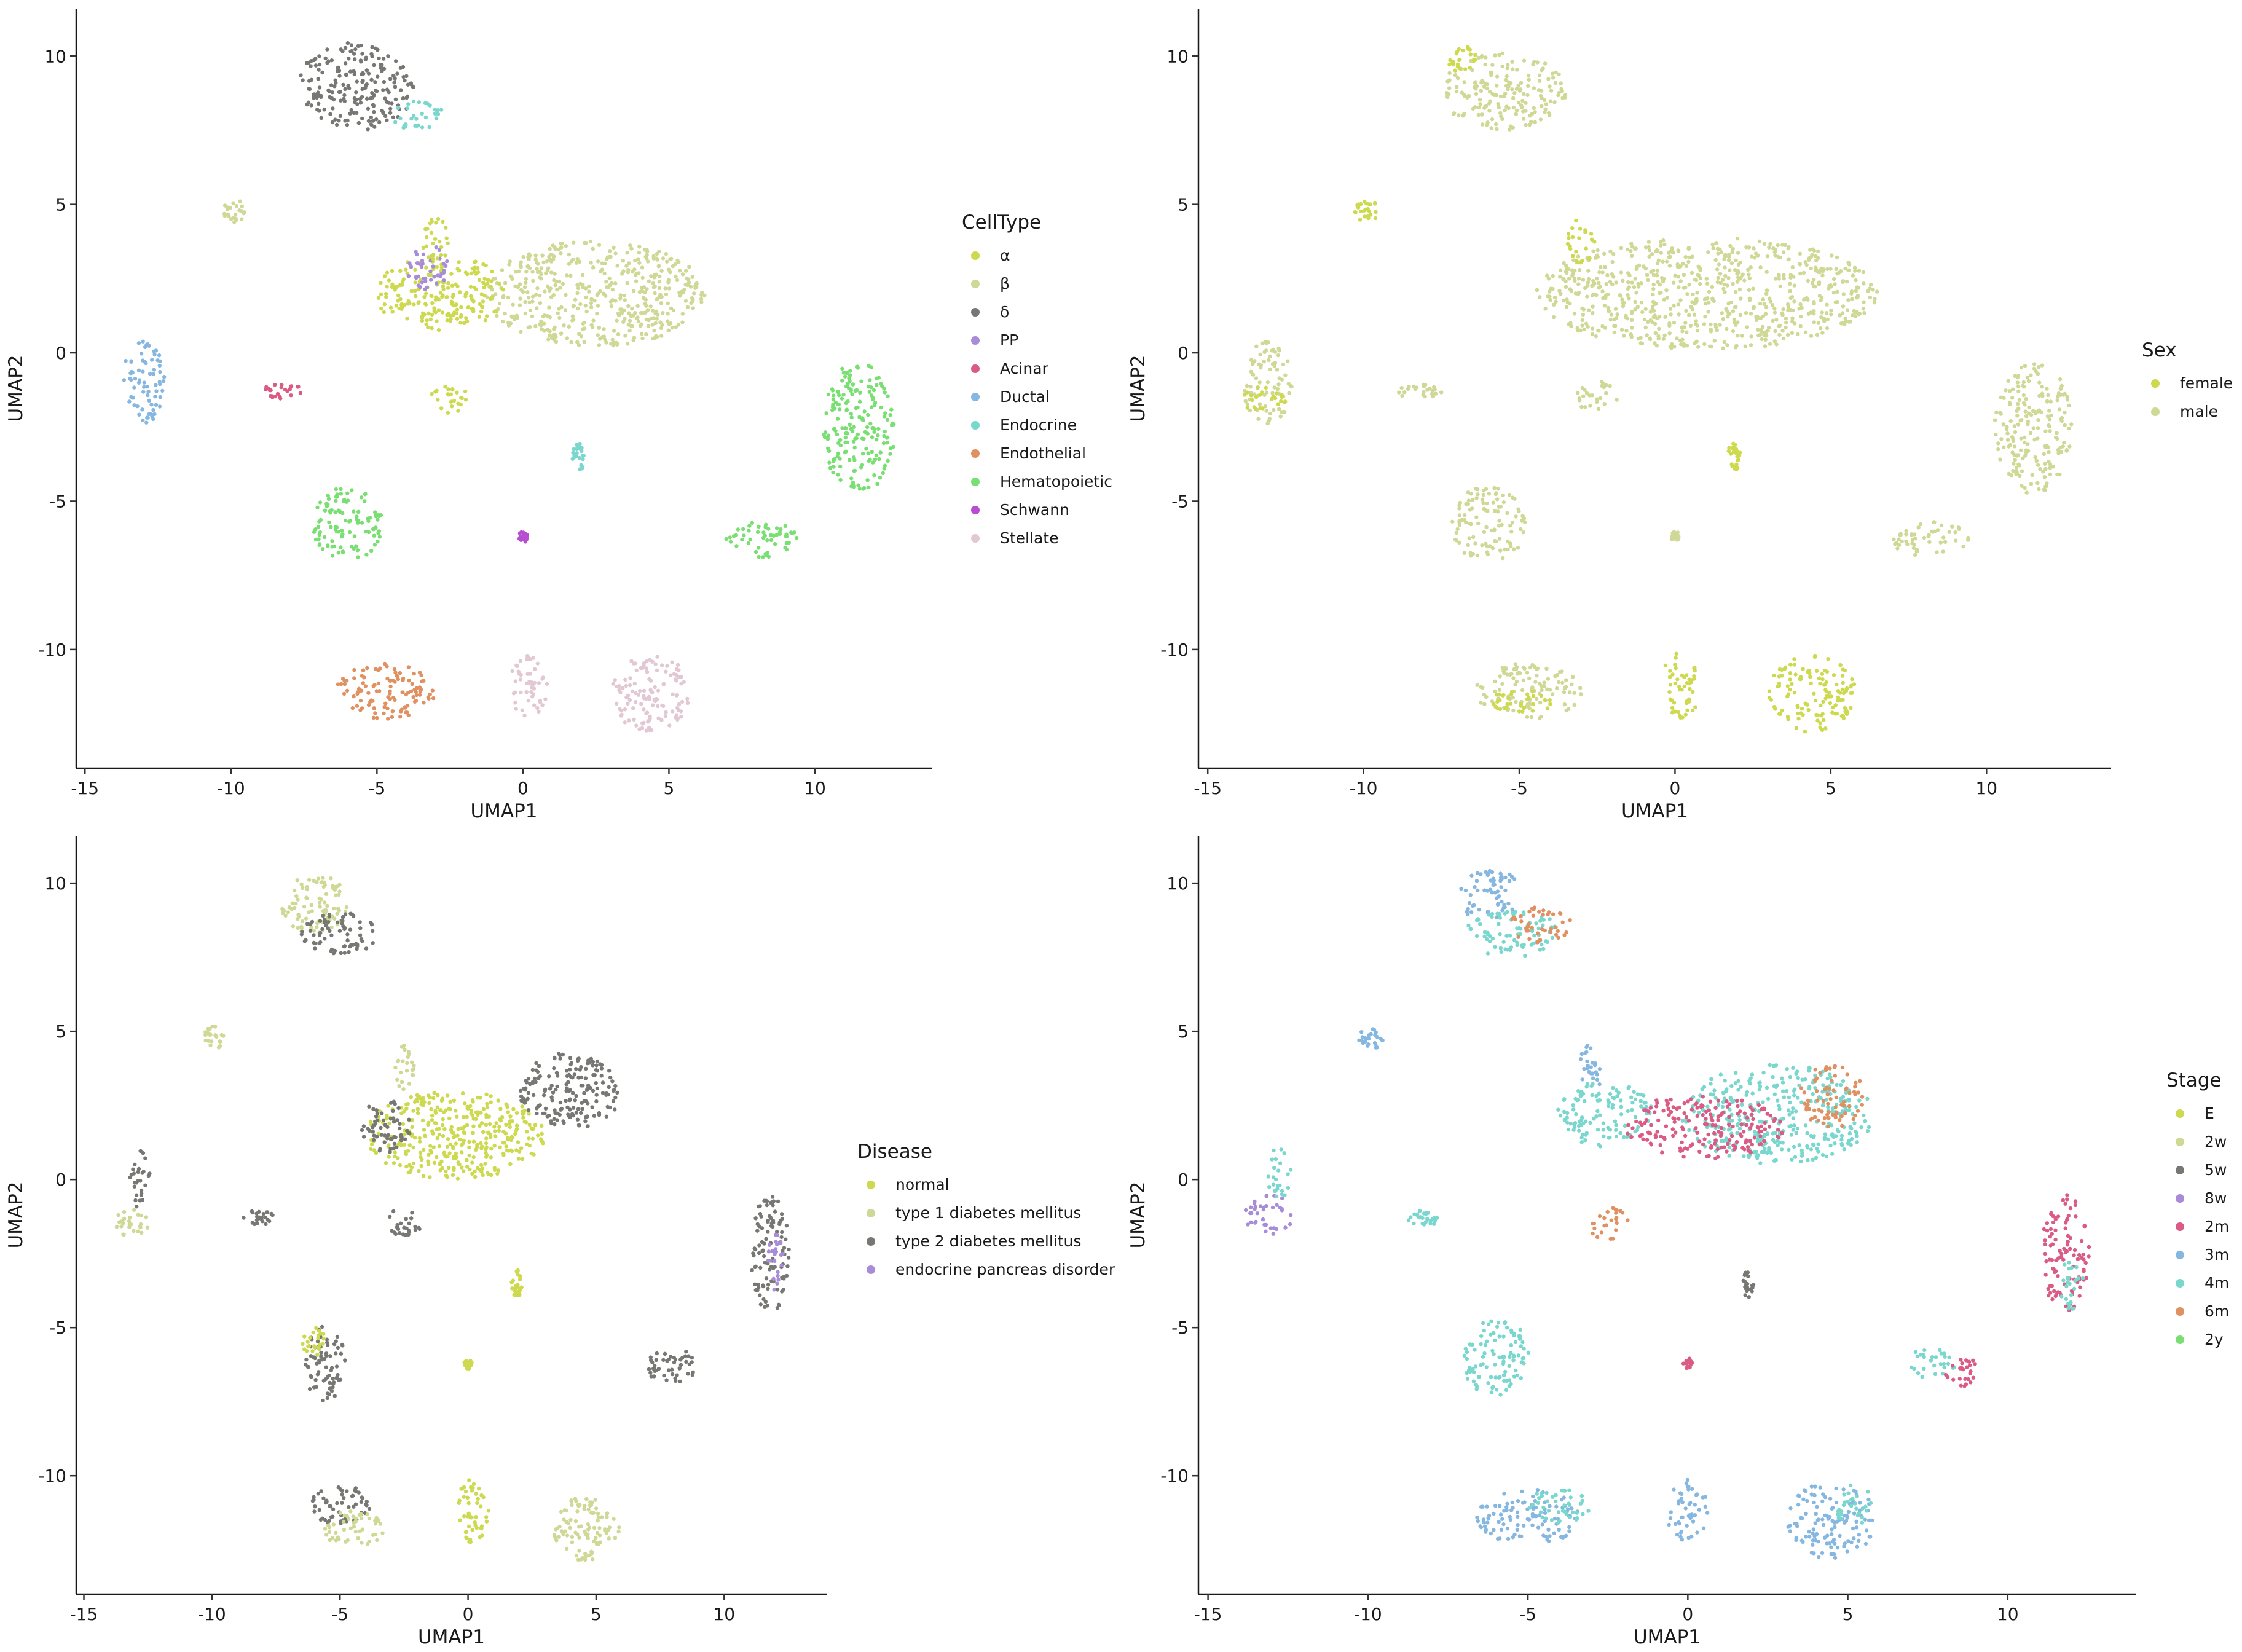  What do you see at coordinates (2033, 428) in the screenshot?
I see `cell-cluster` at bounding box center [2033, 428].